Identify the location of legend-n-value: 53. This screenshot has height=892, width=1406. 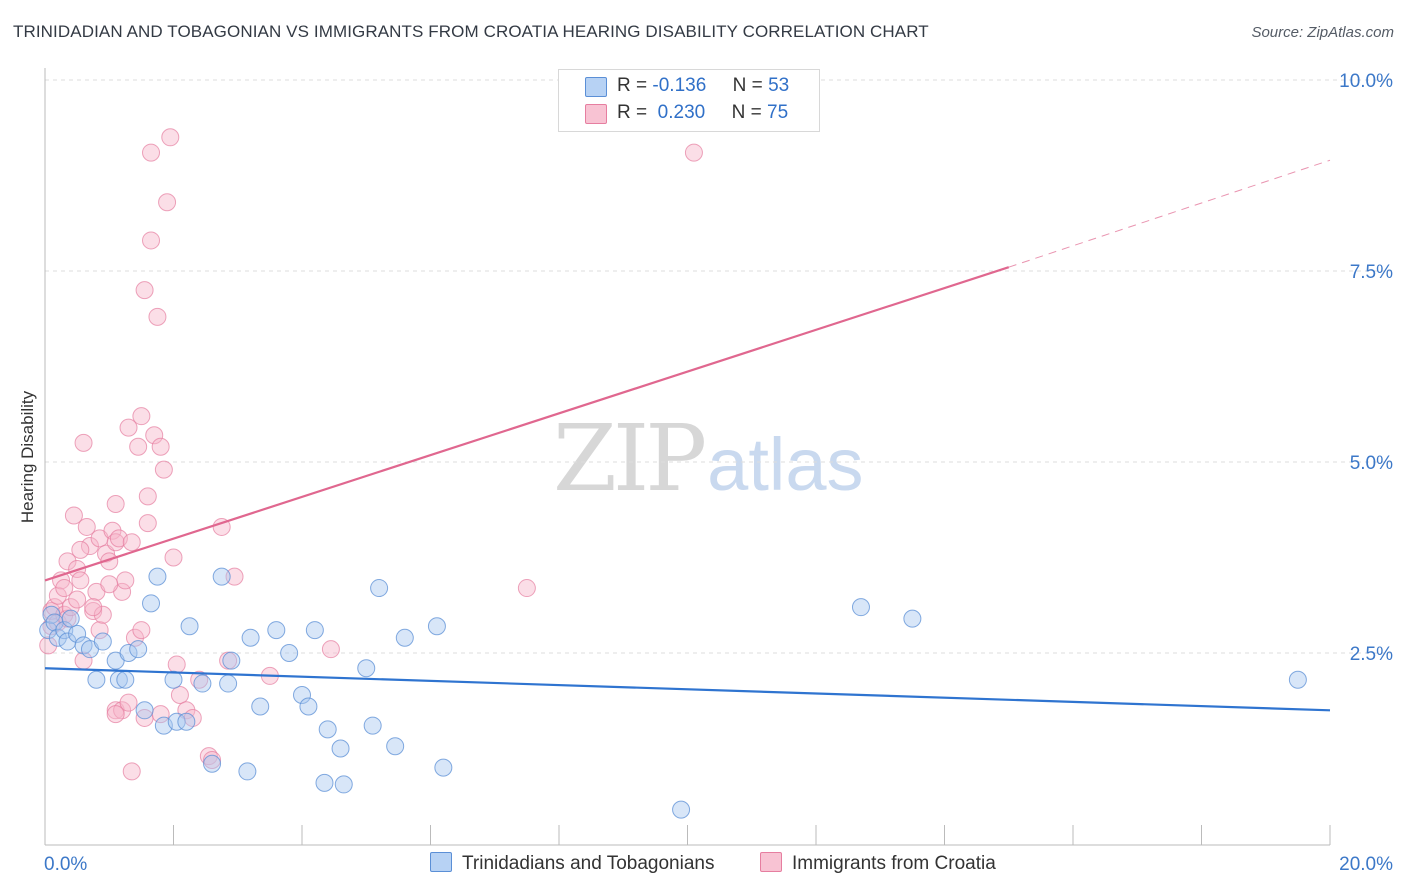
(779, 85).